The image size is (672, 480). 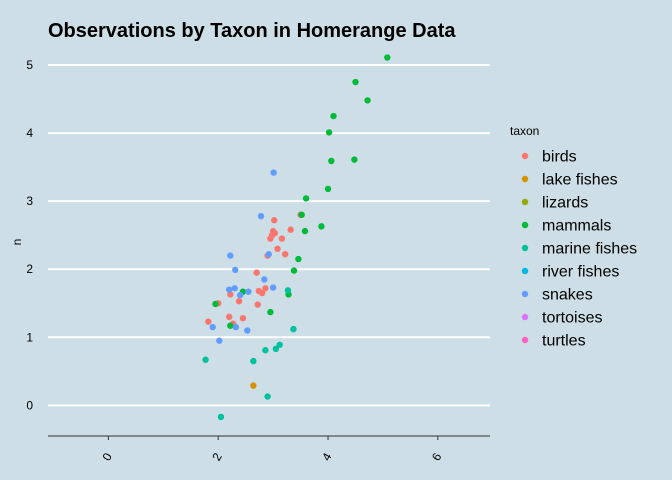 I want to click on y-tick-label-3: 3, so click(x=29, y=201).